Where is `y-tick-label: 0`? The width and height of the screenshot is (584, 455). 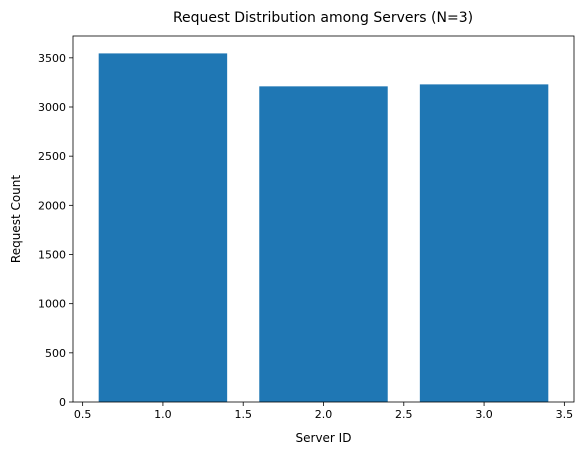 y-tick-label: 0 is located at coordinates (62, 402).